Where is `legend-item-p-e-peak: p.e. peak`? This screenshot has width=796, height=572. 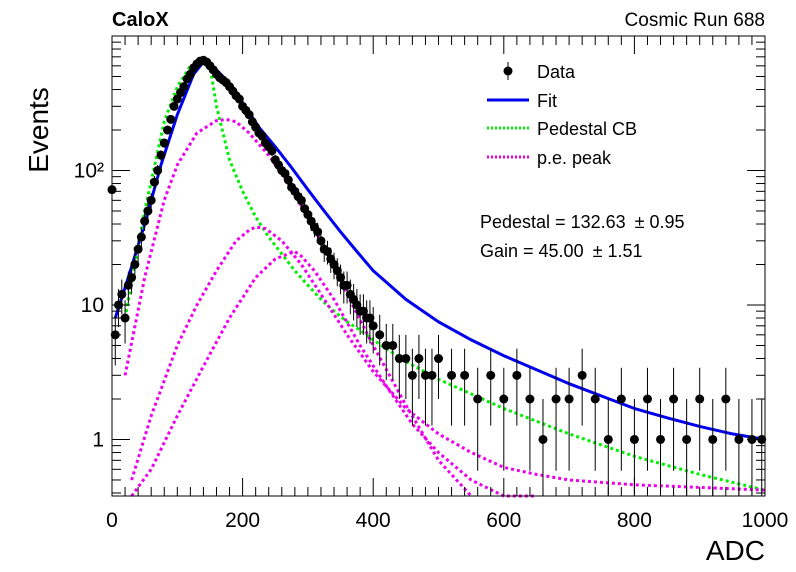 legend-item-p-e-peak: p.e. peak is located at coordinates (549, 158).